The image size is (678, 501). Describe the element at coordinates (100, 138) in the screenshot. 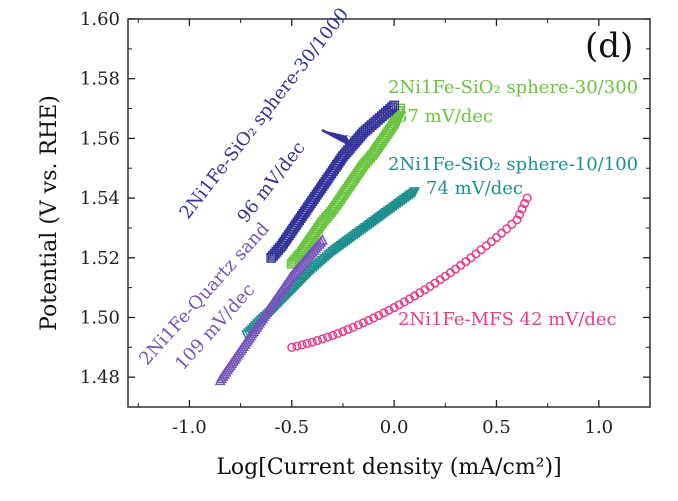

I see `y-tick-label: 1.56` at that location.